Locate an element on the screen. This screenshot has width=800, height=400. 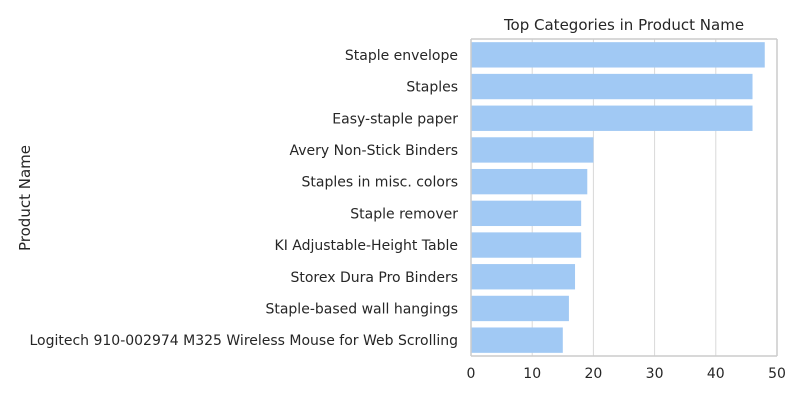
category-label: KI Adjustable-Height Table is located at coordinates (366, 246).